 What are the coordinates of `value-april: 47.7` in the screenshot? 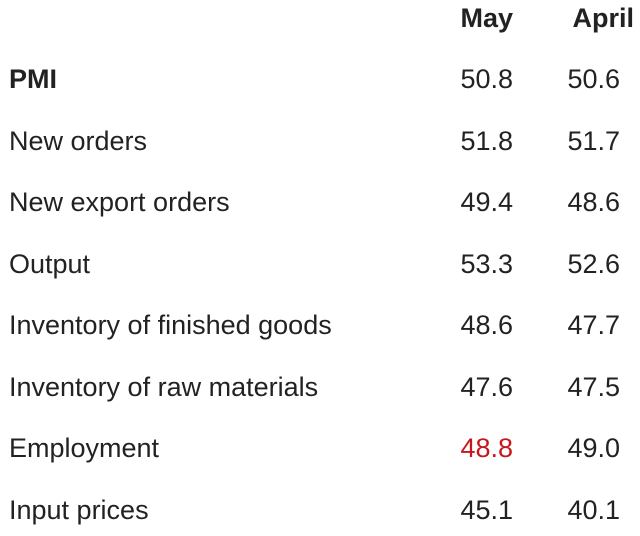 It's located at (593, 325).